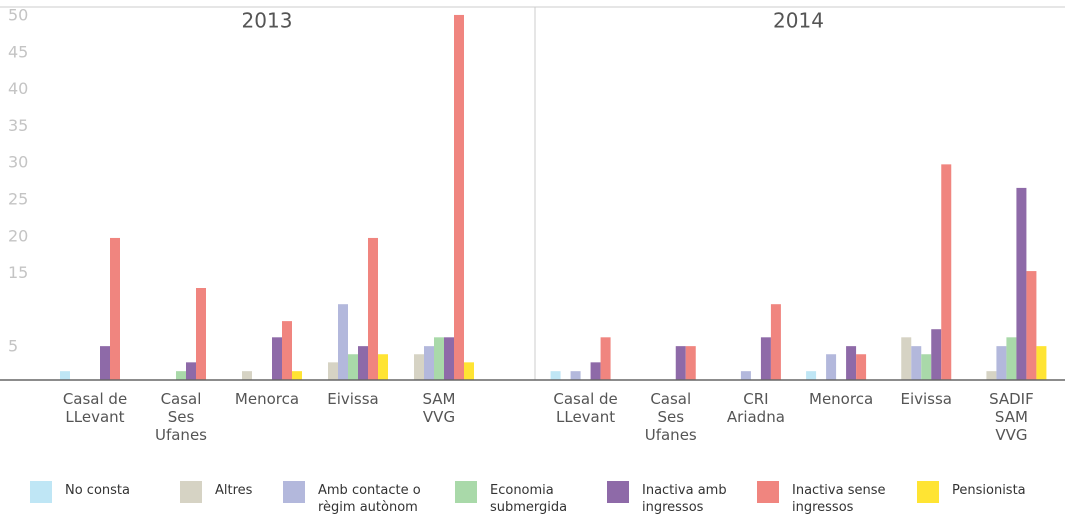 The width and height of the screenshot is (1069, 516). Describe the element at coordinates (684, 499) in the screenshot. I see `legend-label: Inactiva amb ingressos` at that location.